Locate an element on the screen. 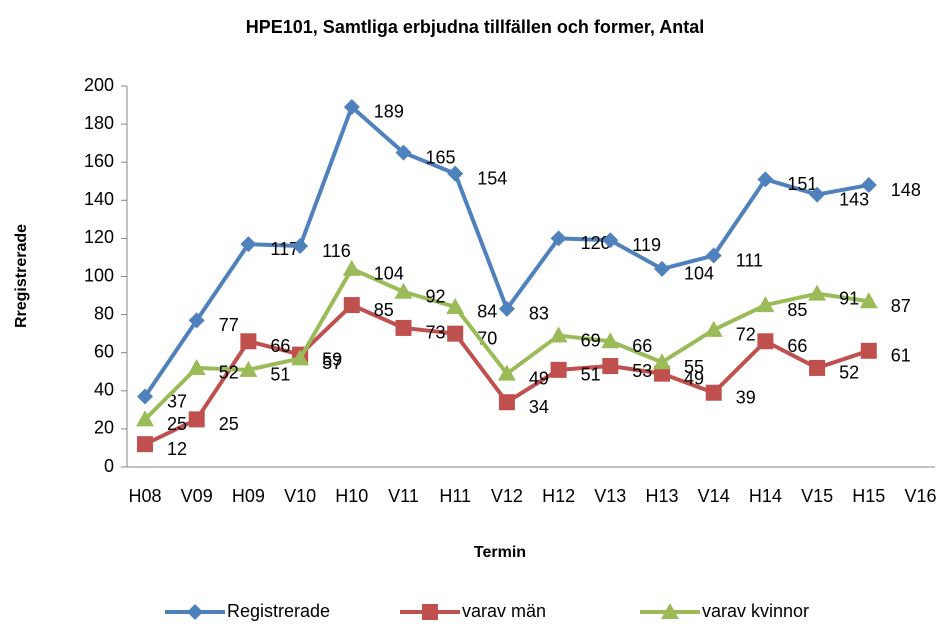 The width and height of the screenshot is (942, 633). data-label: 72 is located at coordinates (746, 335).